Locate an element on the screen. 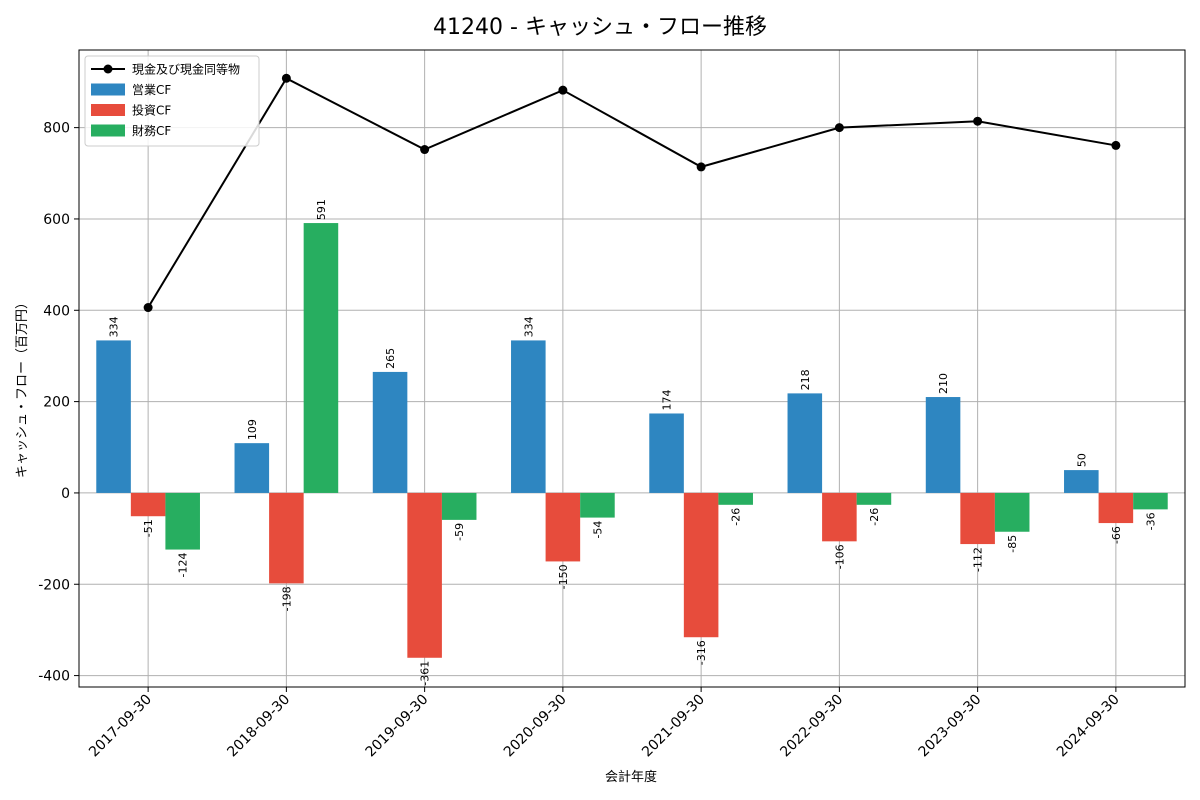 This screenshot has height=800, width=1200. bar-value-label: -106 is located at coordinates (839, 556).